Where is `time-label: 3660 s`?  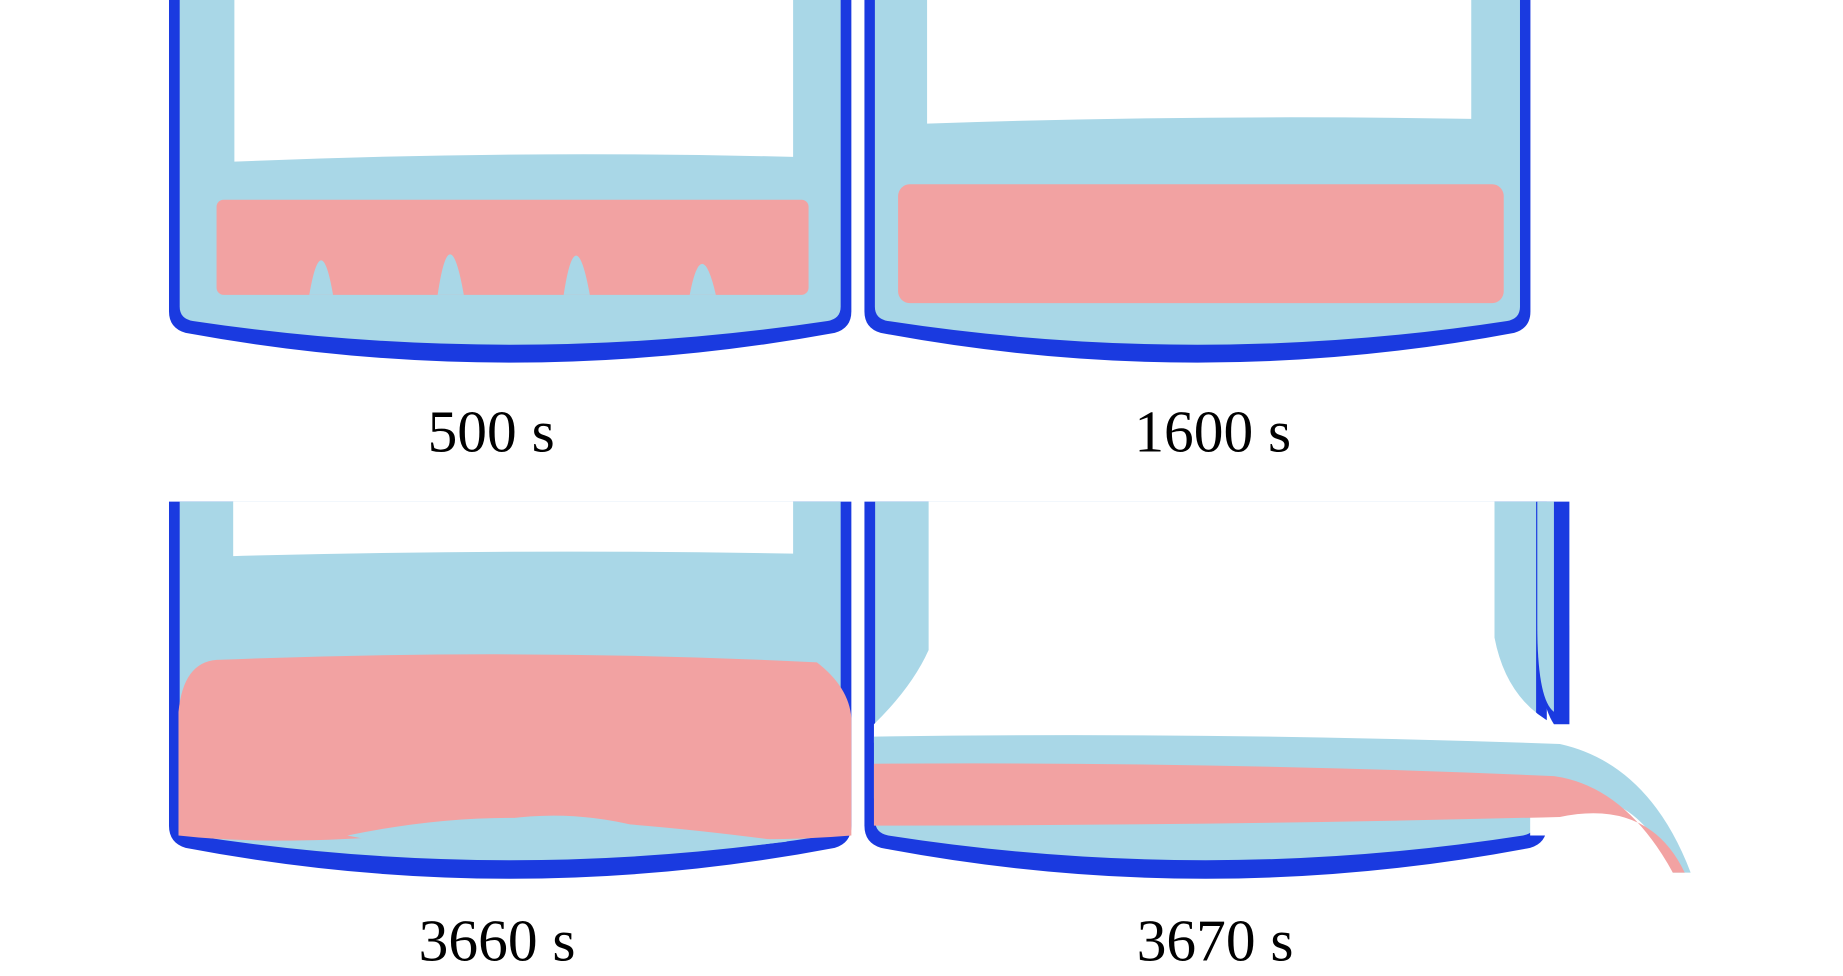
time-label: 3660 s is located at coordinates (497, 941).